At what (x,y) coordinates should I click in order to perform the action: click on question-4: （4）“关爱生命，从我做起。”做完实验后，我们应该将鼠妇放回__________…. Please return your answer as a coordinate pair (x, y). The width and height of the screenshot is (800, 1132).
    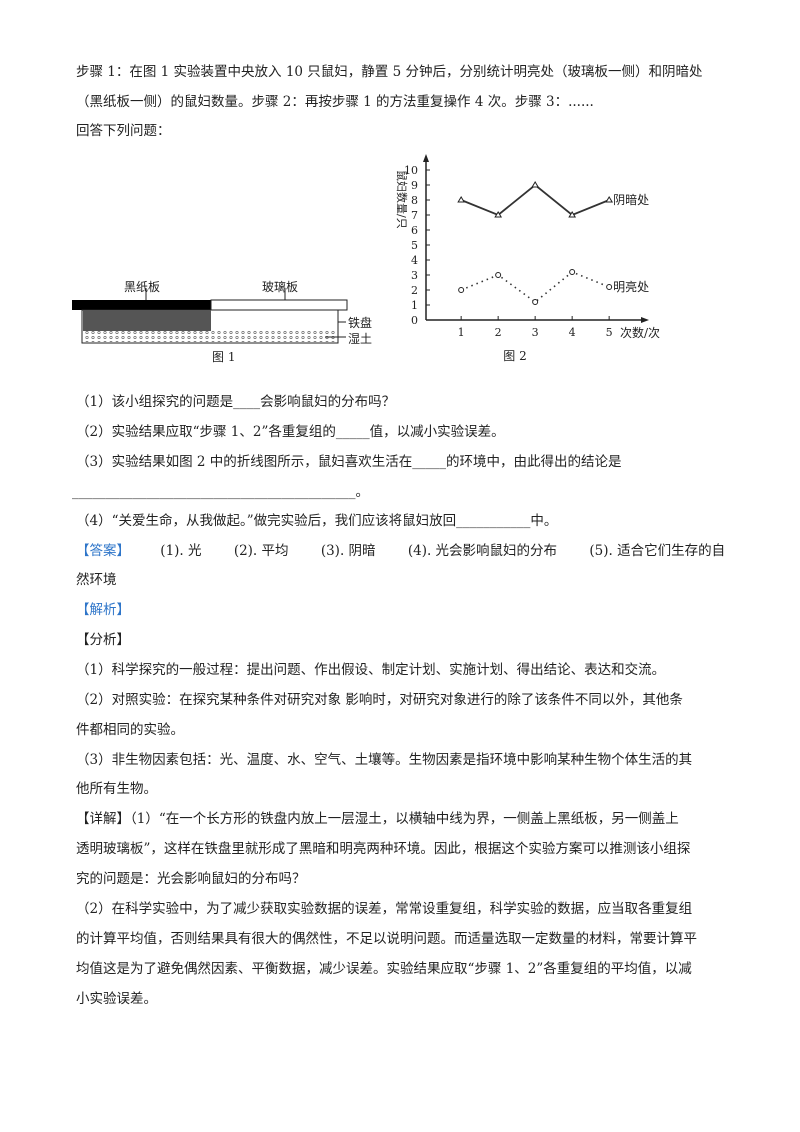
    Looking at the image, I should click on (317, 521).